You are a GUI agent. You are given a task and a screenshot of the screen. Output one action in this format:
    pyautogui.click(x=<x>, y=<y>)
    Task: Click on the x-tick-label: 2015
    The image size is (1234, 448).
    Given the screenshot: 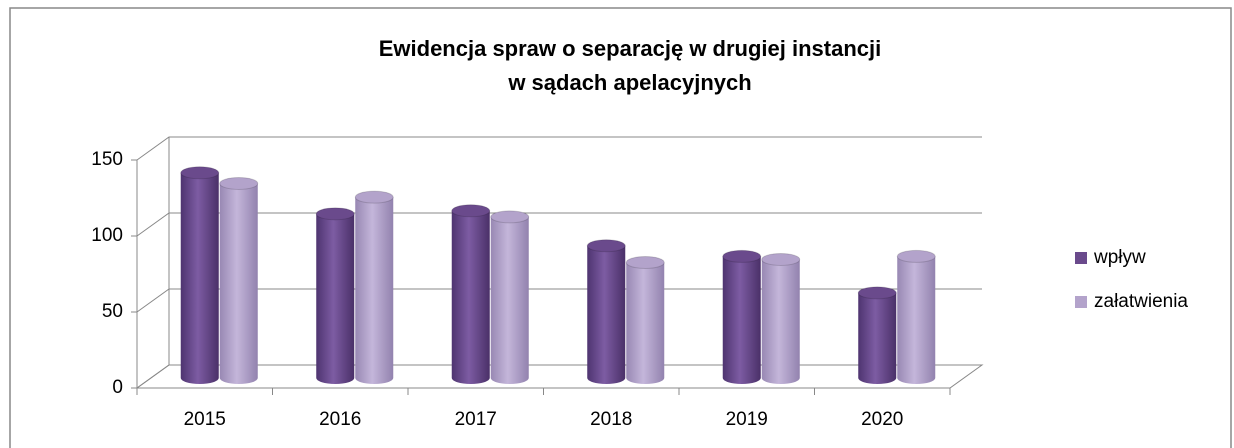 What is the action you would take?
    pyautogui.click(x=205, y=419)
    